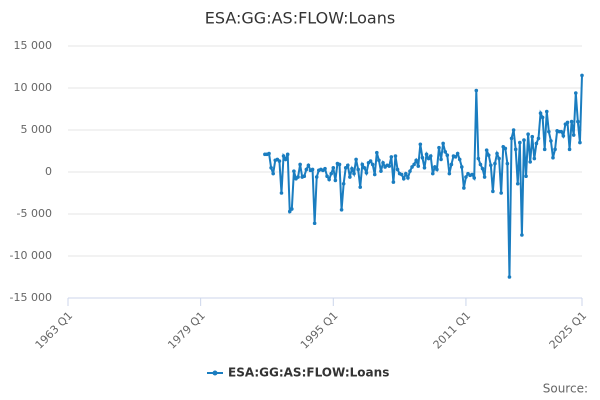  Describe the element at coordinates (215, 373) in the screenshot. I see `legend-marker` at that location.